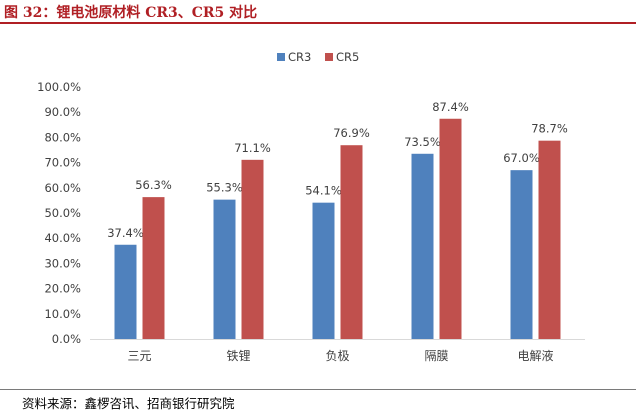 Image resolution: width=636 pixels, height=416 pixels. Describe the element at coordinates (252, 148) in the screenshot. I see `data-label-cr5: 71.1%` at that location.